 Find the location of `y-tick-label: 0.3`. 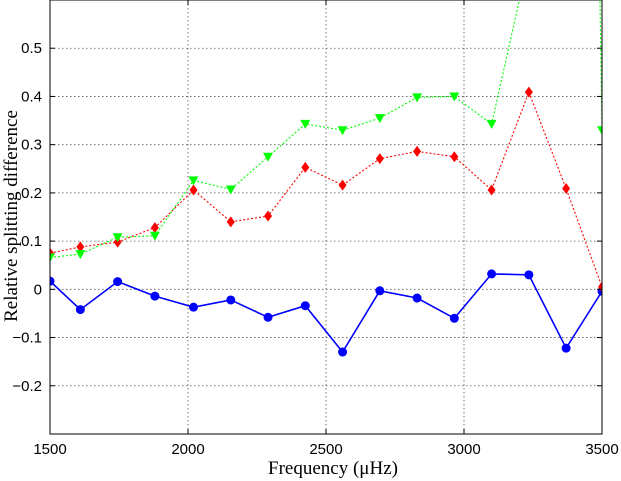

y-tick-label: 0.3 is located at coordinates (31, 145).